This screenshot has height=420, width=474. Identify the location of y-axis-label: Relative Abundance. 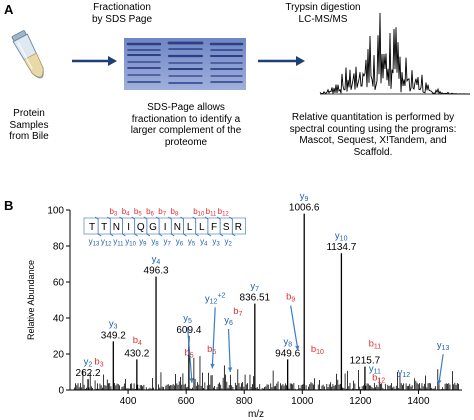
(31, 300).